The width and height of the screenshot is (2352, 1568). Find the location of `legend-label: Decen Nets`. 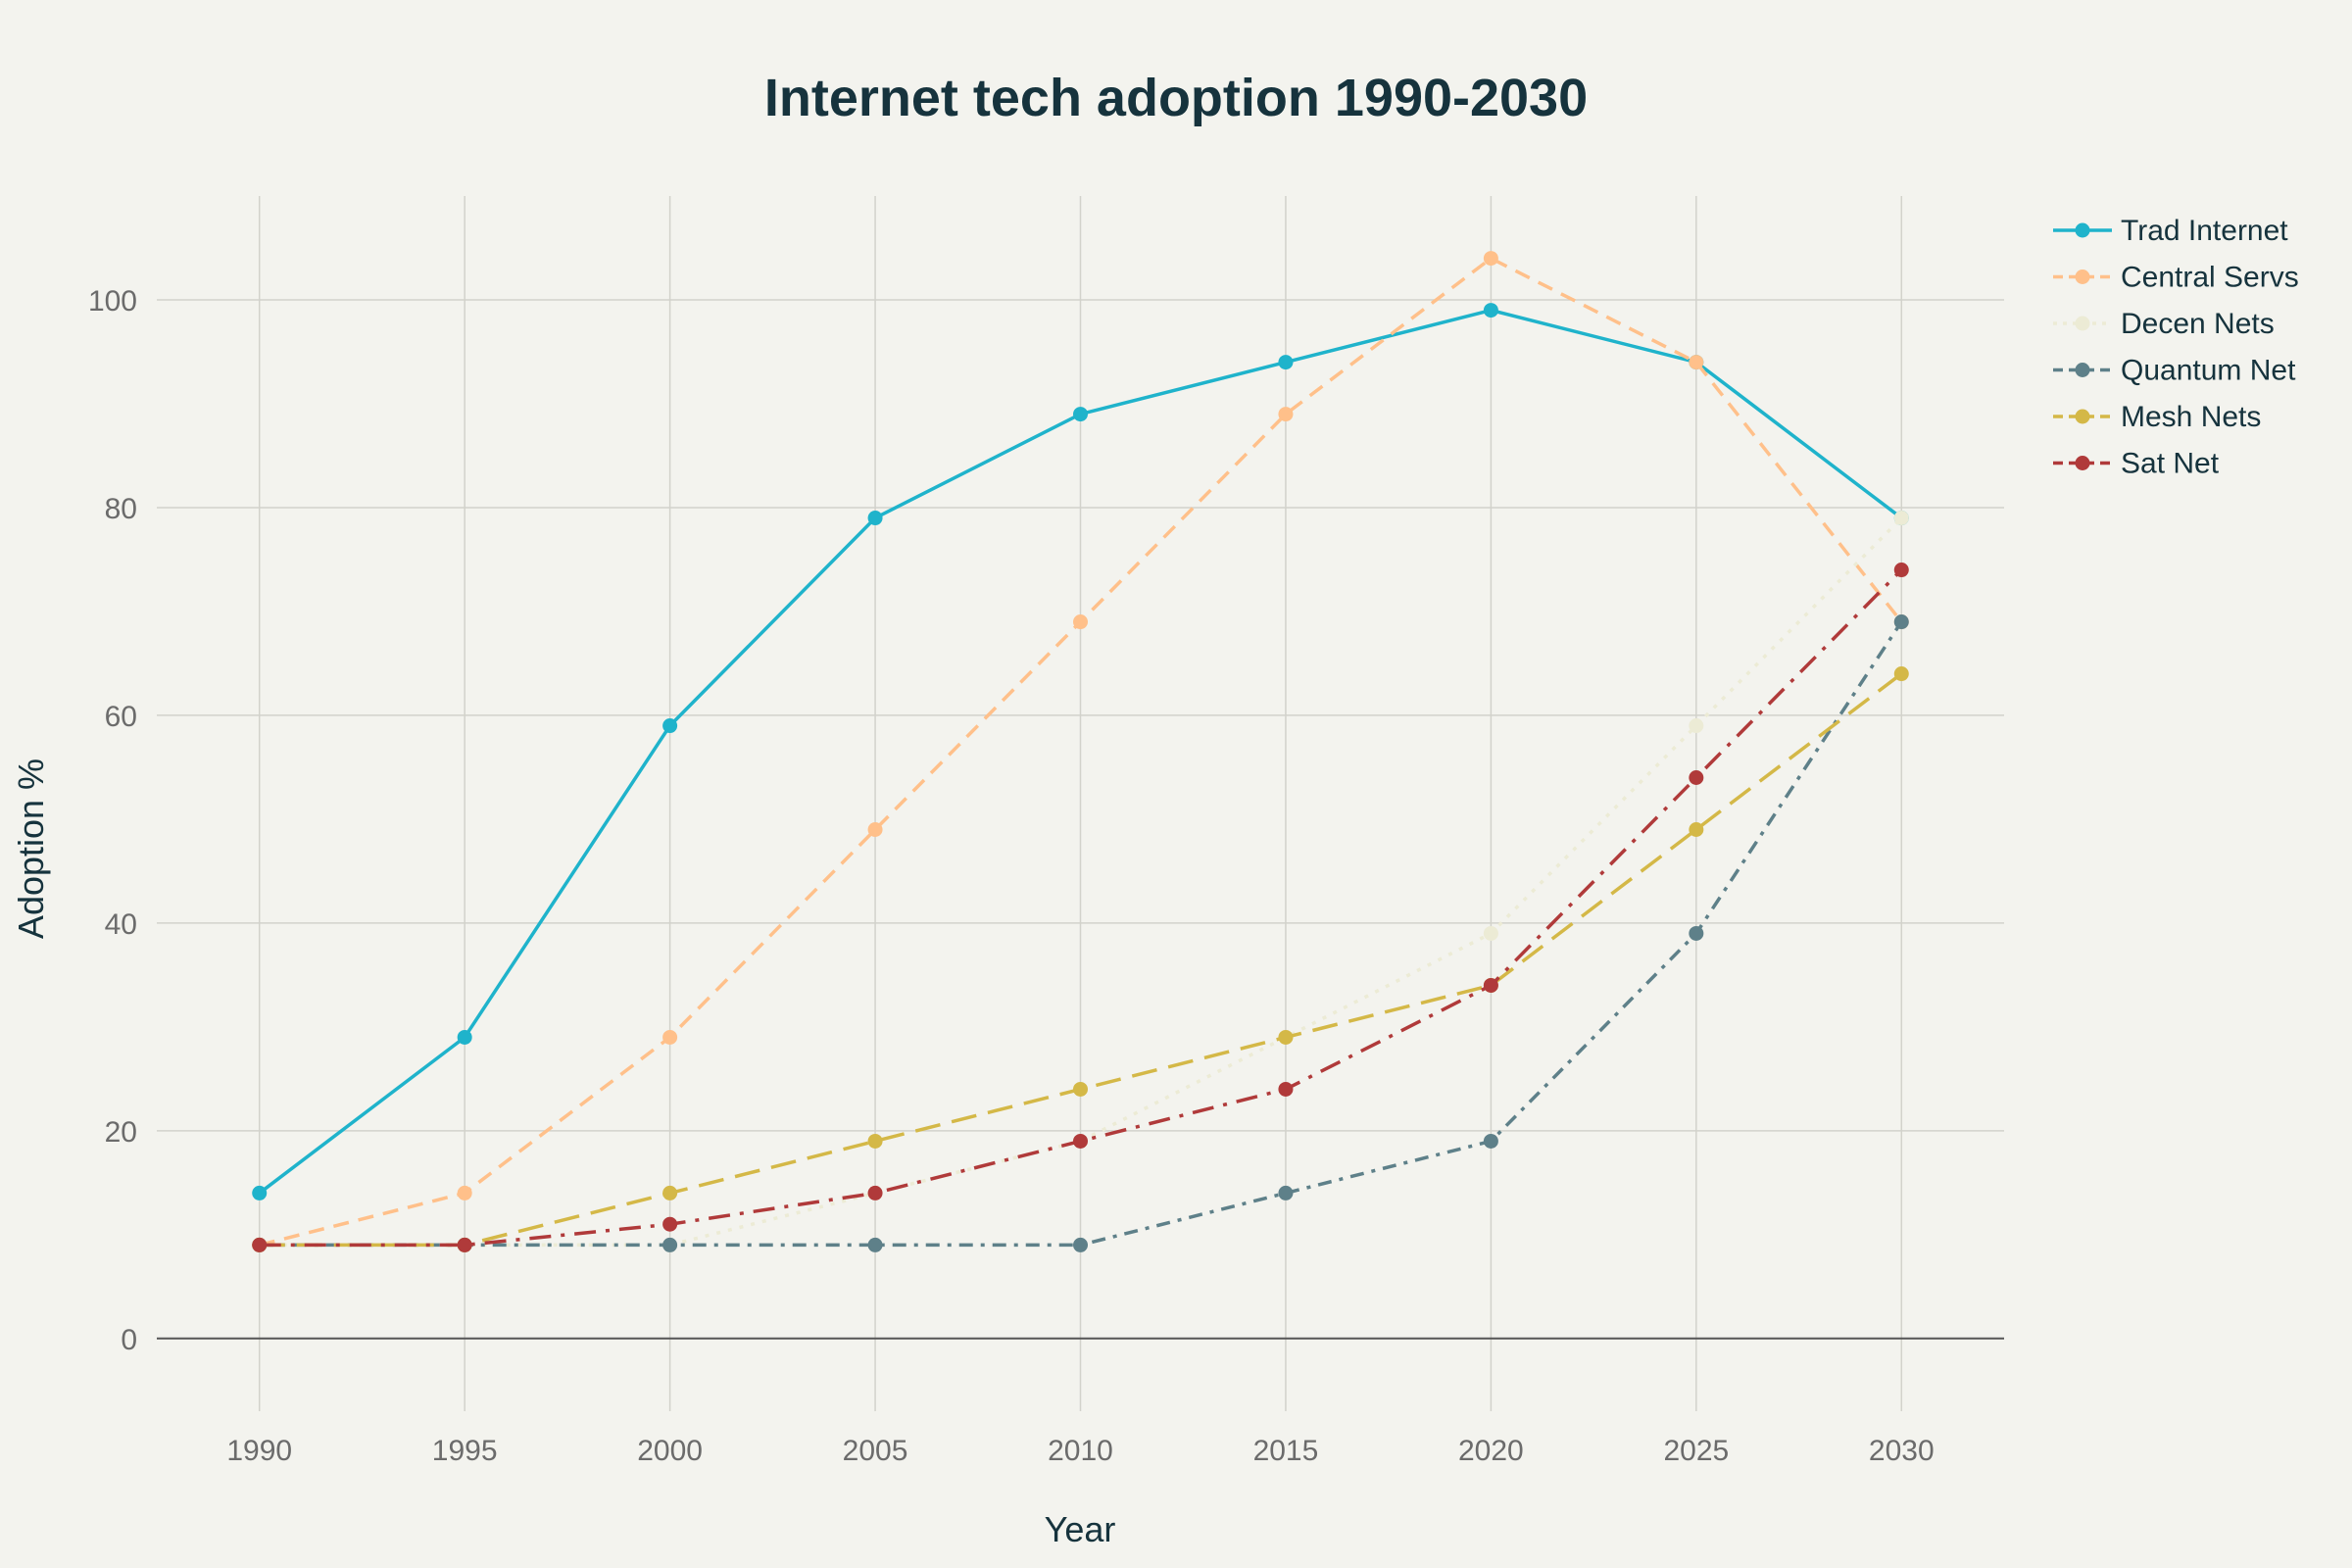

legend-label: Decen Nets is located at coordinates (2198, 324).